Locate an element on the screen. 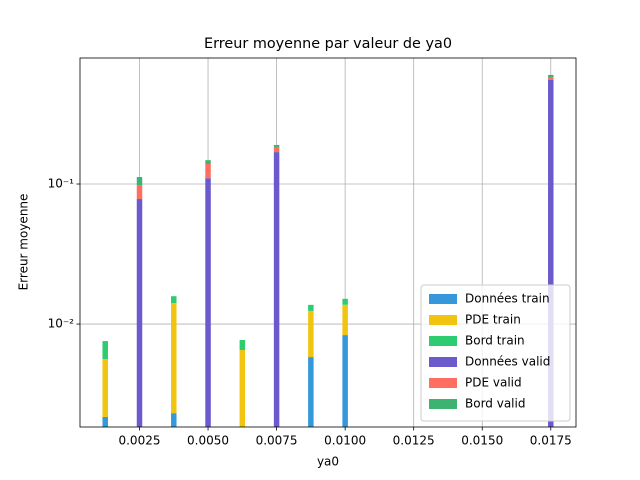  x-tick-label: 0.0050 is located at coordinates (208, 441).